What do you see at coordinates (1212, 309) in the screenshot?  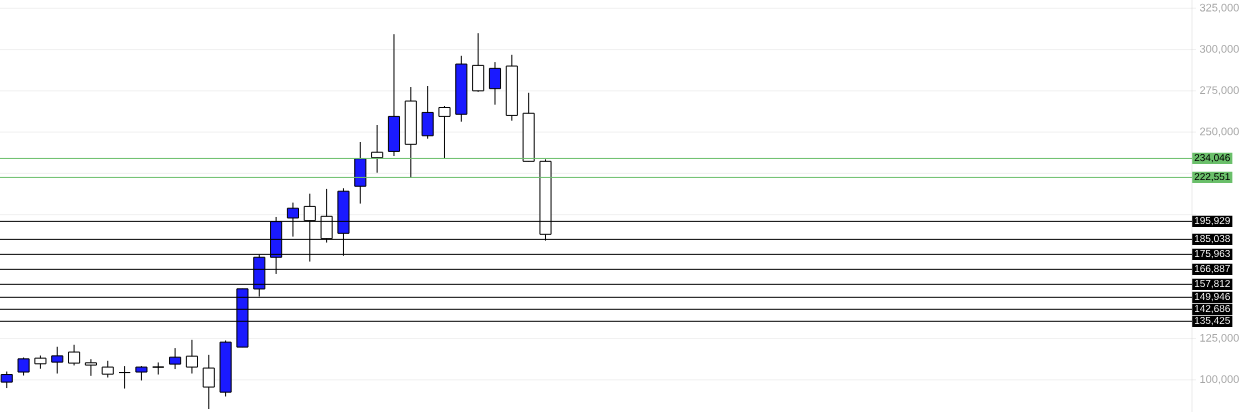 I see `ref-line-label: 142,686` at bounding box center [1212, 309].